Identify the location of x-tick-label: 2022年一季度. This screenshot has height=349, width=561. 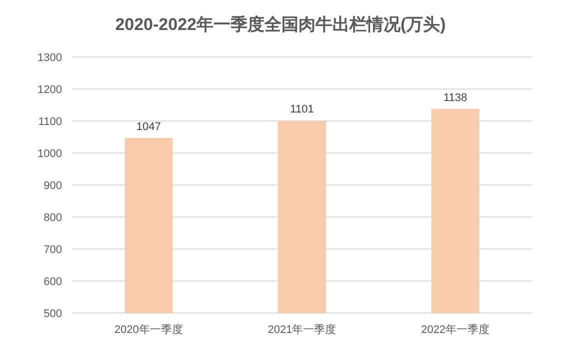
(455, 329).